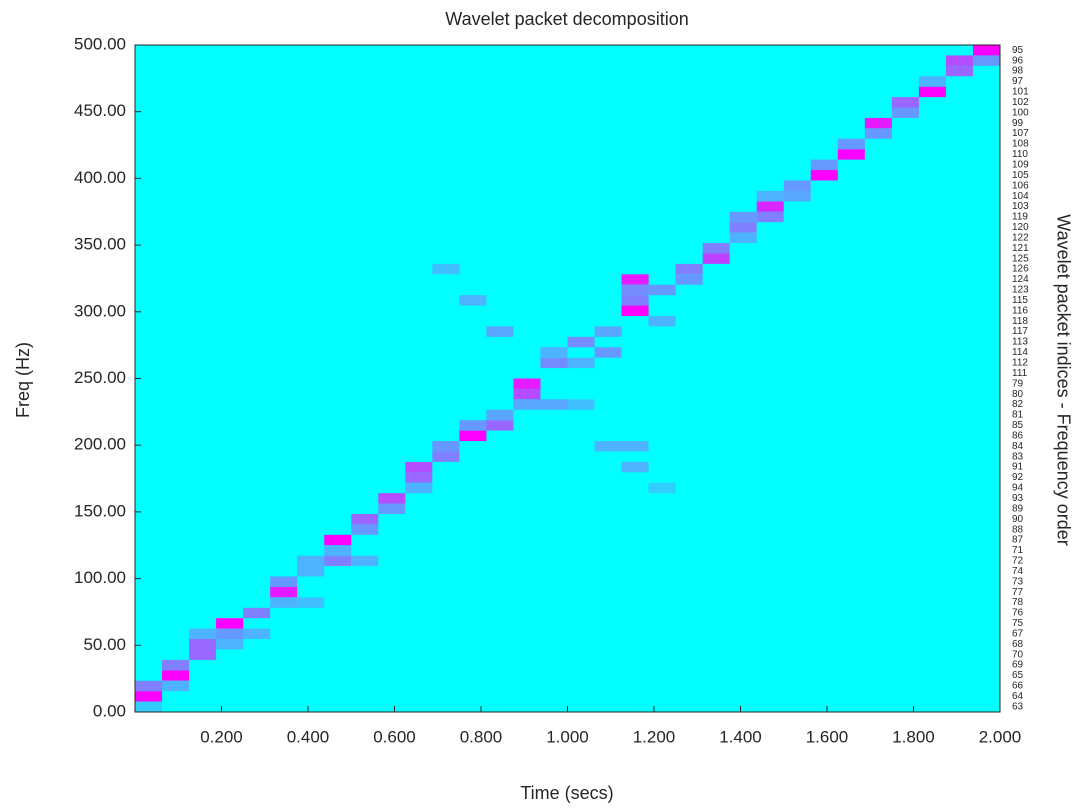 Image resolution: width=1080 pixels, height=808 pixels. I want to click on y-tick-label: 150.00, so click(100, 510).